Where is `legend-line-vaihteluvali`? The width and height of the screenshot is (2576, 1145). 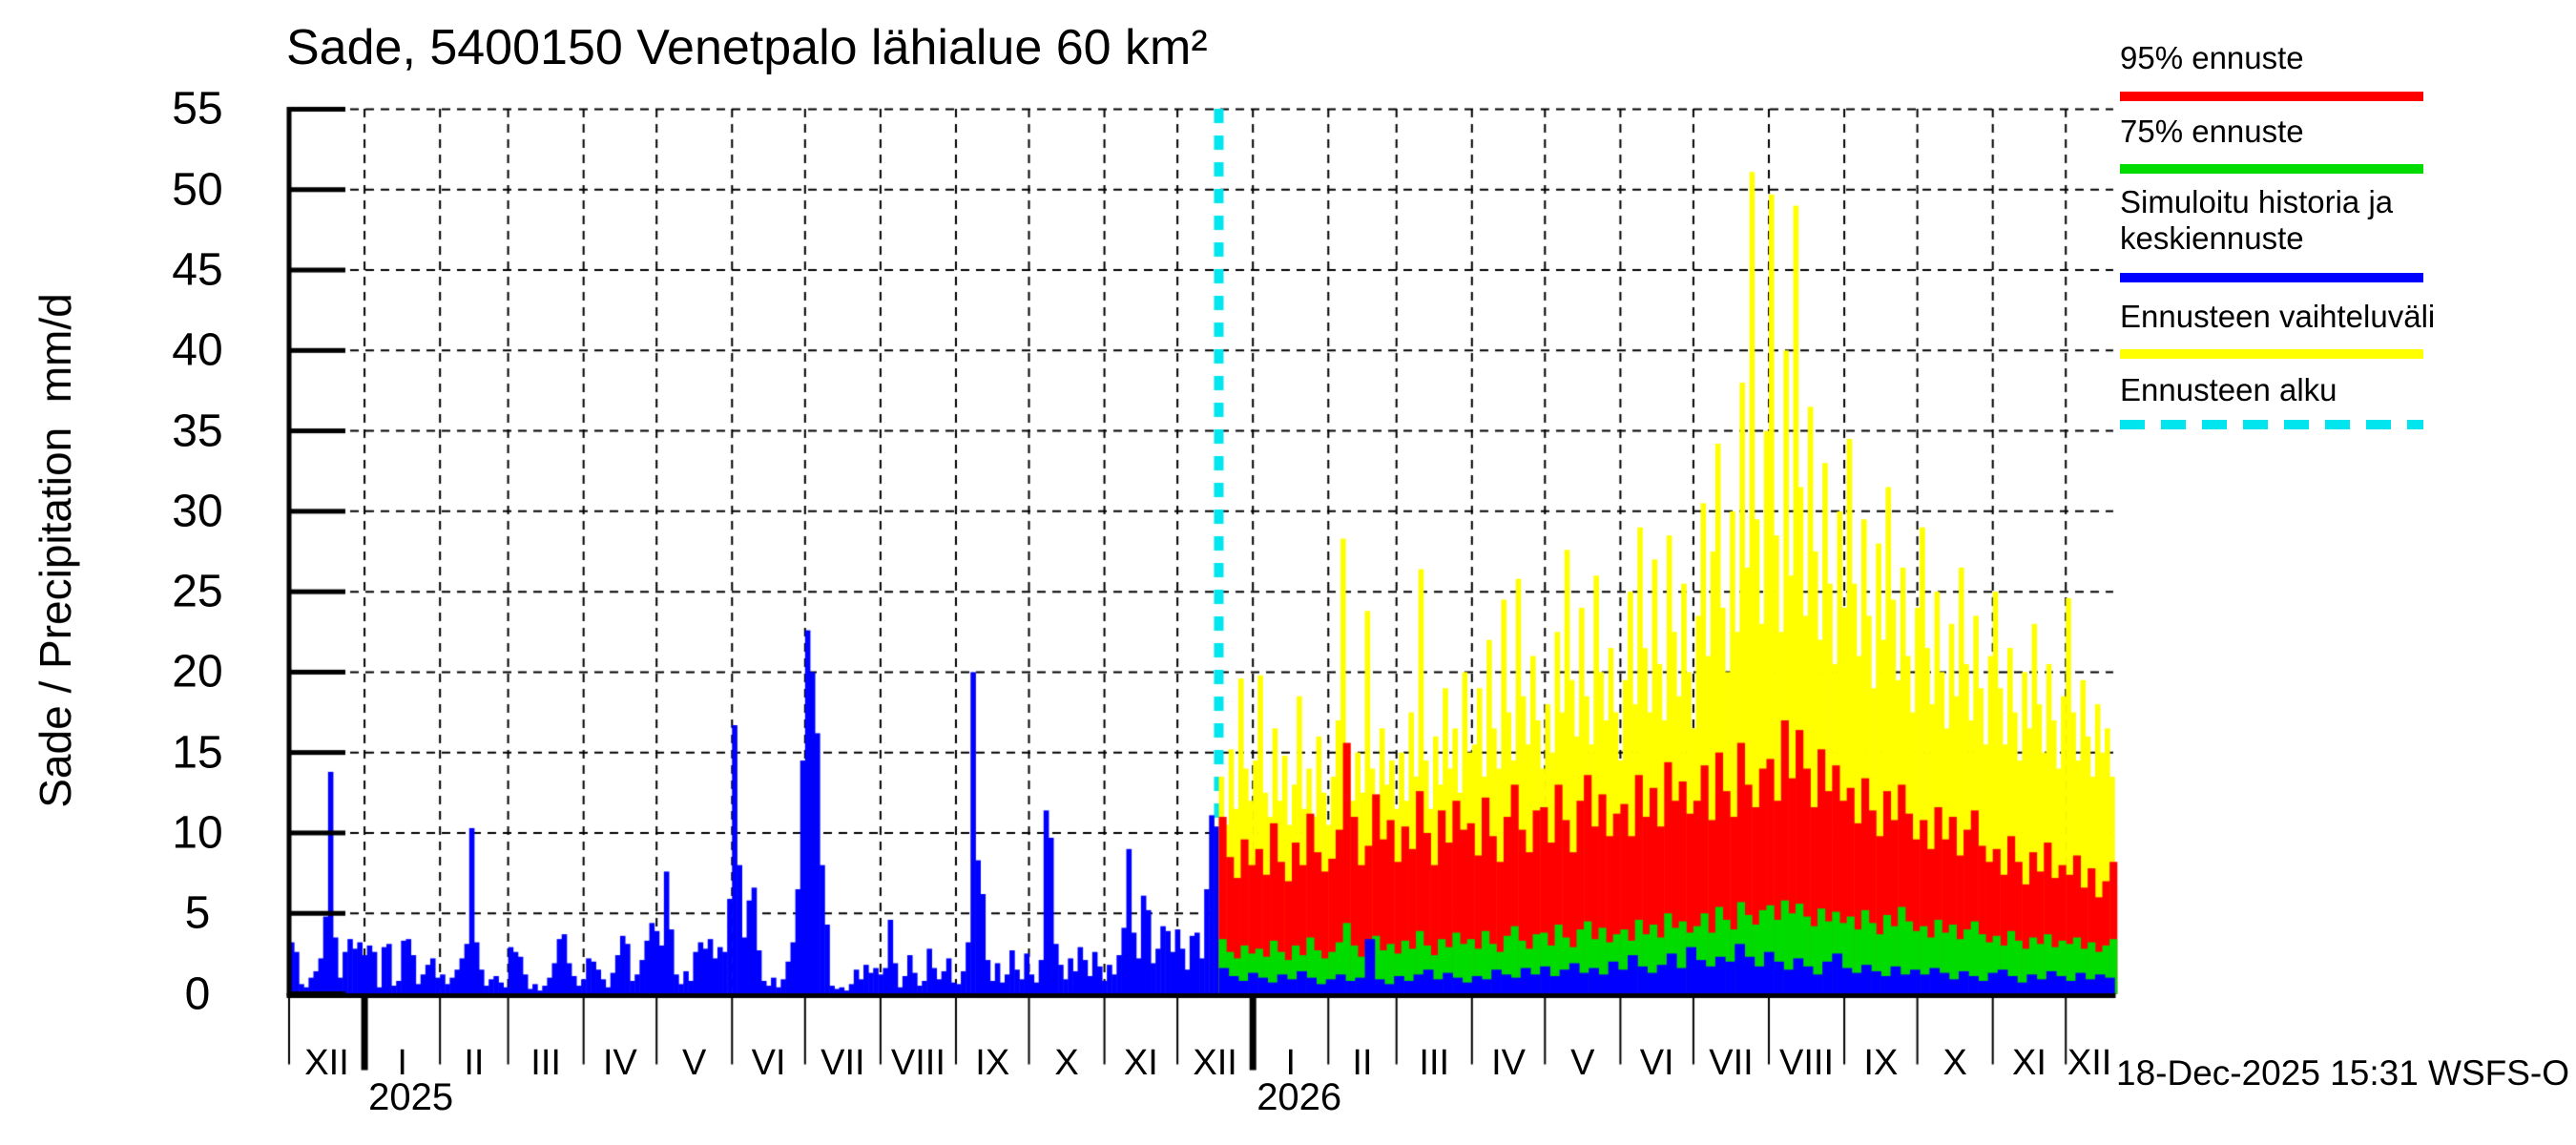 legend-line-vaihteluvali is located at coordinates (2271, 354).